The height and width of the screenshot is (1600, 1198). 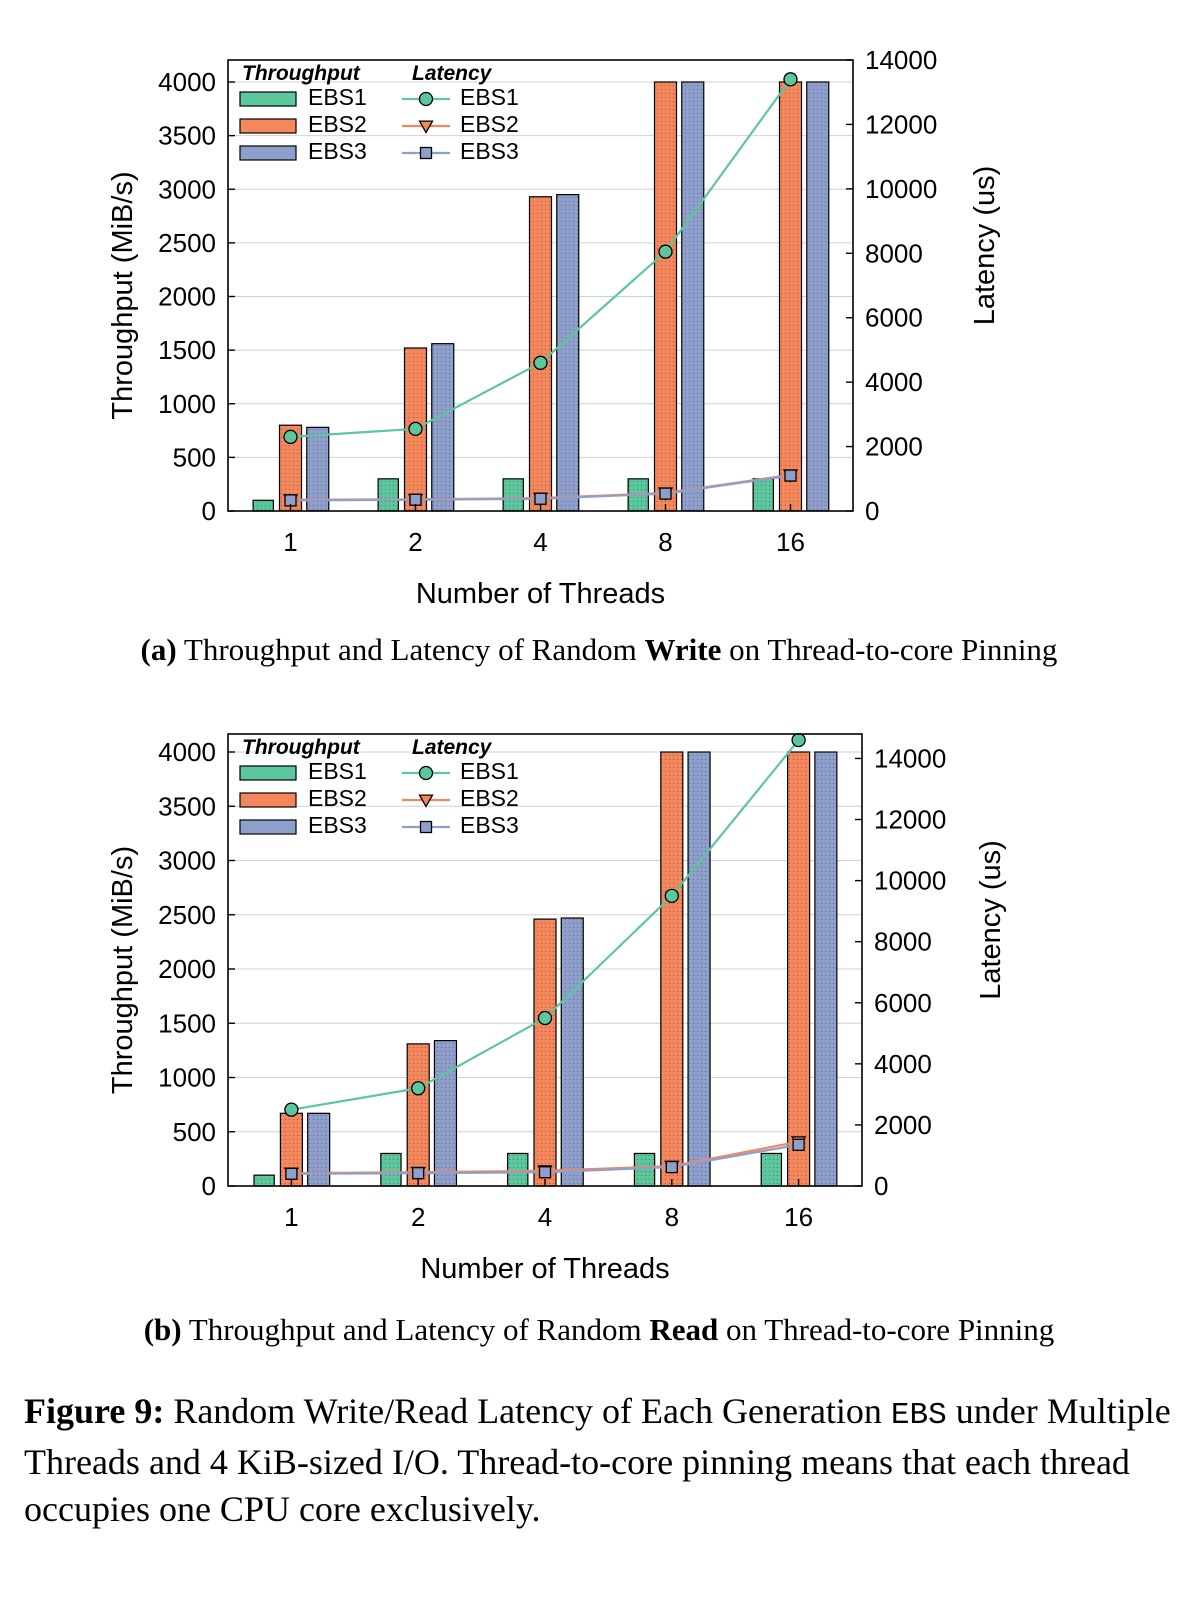 I want to click on figure-caption-label: Figure 9:, so click(x=94, y=1411).